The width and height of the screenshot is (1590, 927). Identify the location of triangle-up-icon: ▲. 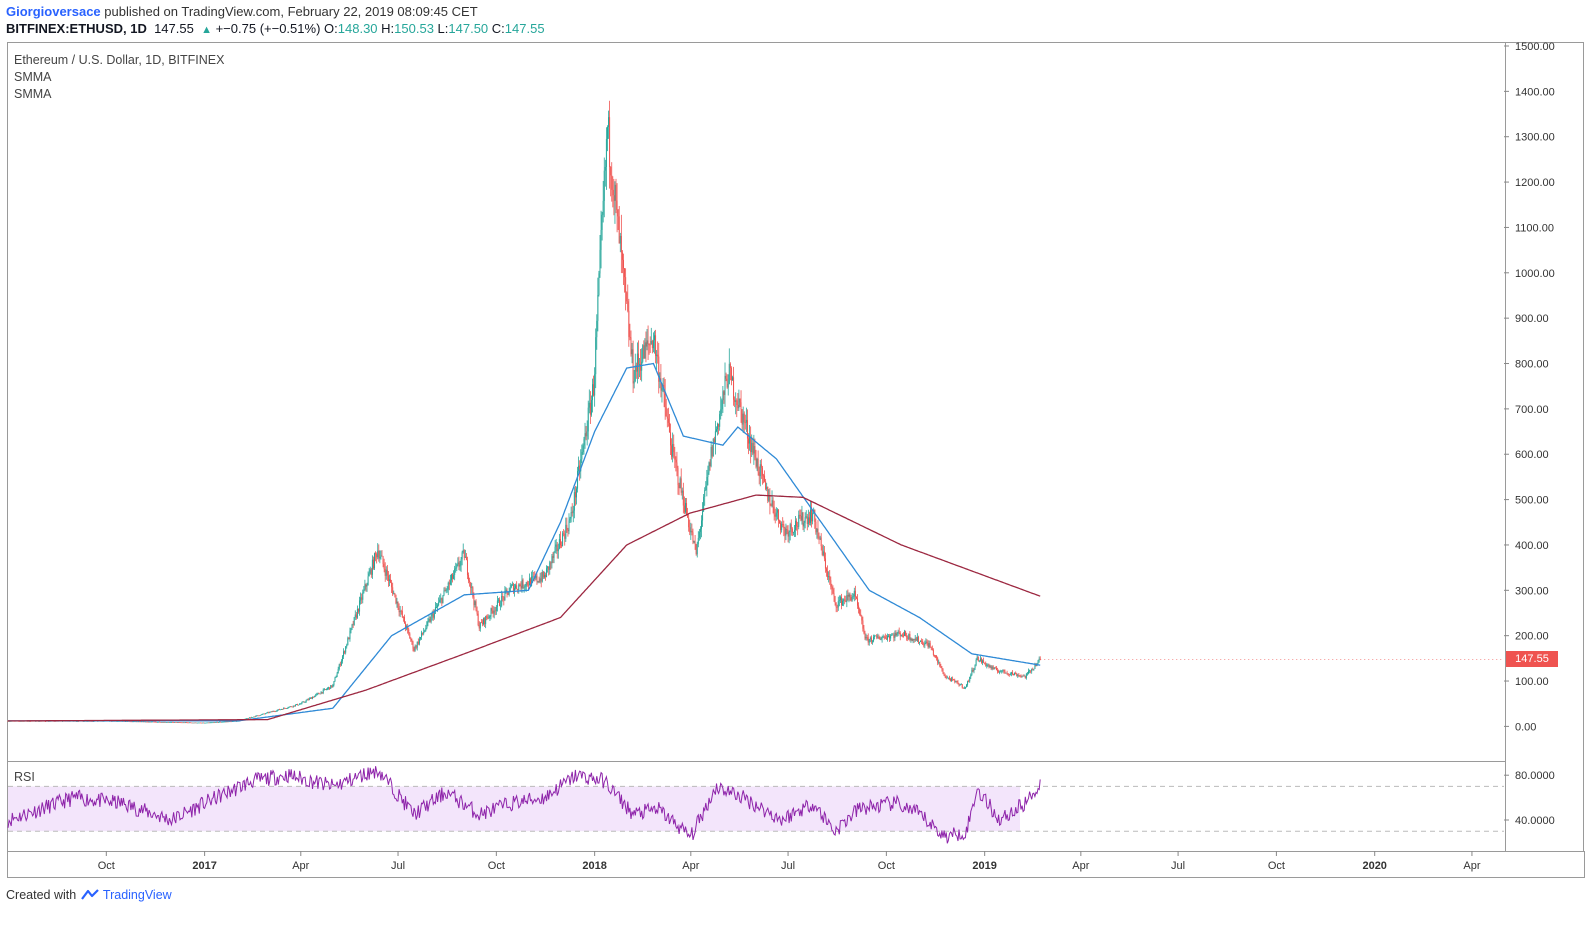
(206, 30).